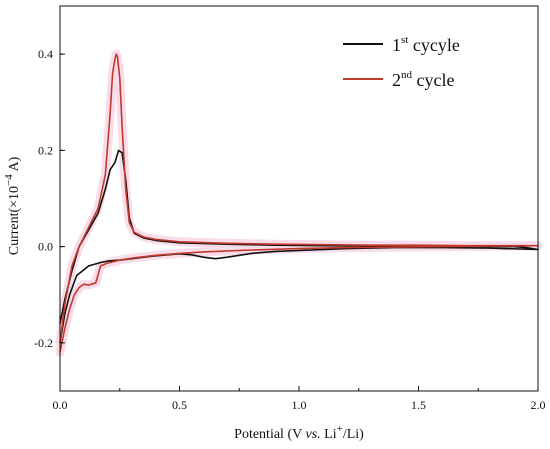 This screenshot has height=449, width=550. I want to click on legend: 1st cycyle 2nd cycle, so click(401, 62).